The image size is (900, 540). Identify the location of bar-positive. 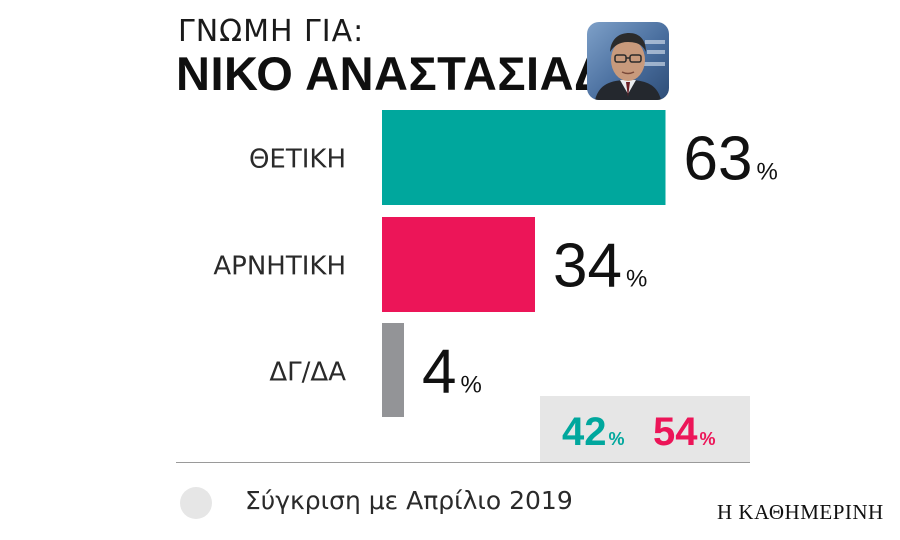
(524, 157).